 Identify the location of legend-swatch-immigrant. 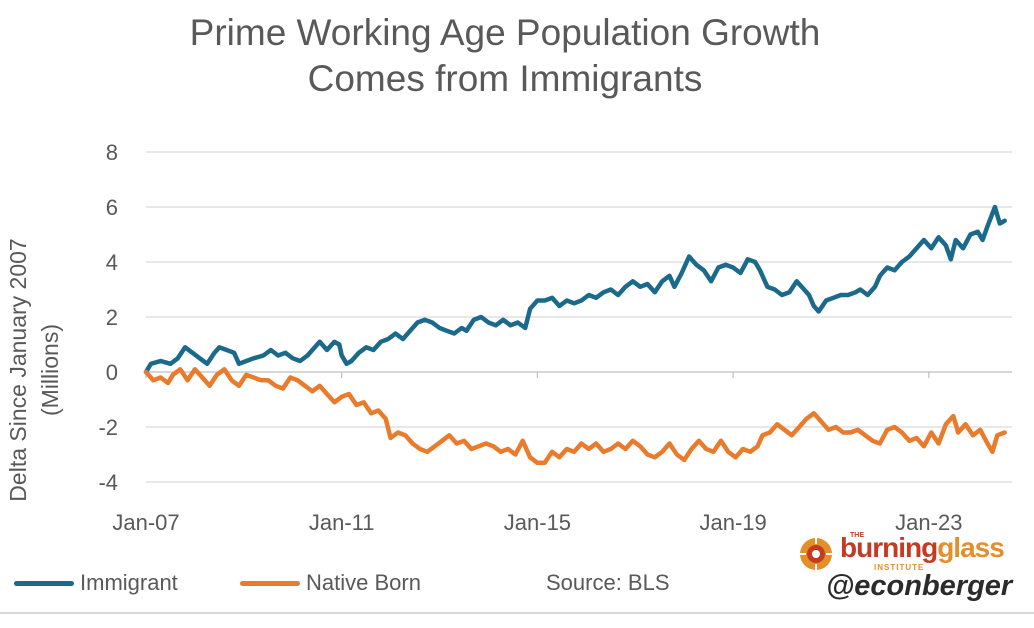
(44, 583).